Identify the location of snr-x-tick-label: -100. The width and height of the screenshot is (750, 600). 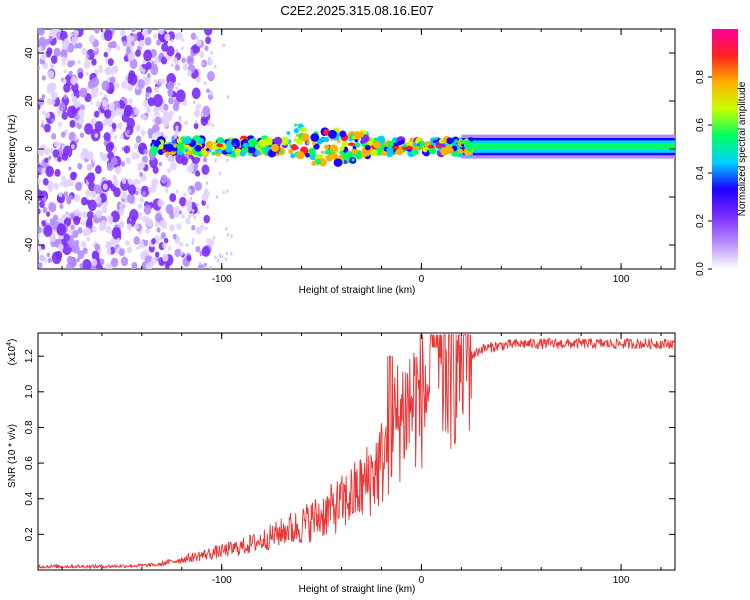
(222, 580).